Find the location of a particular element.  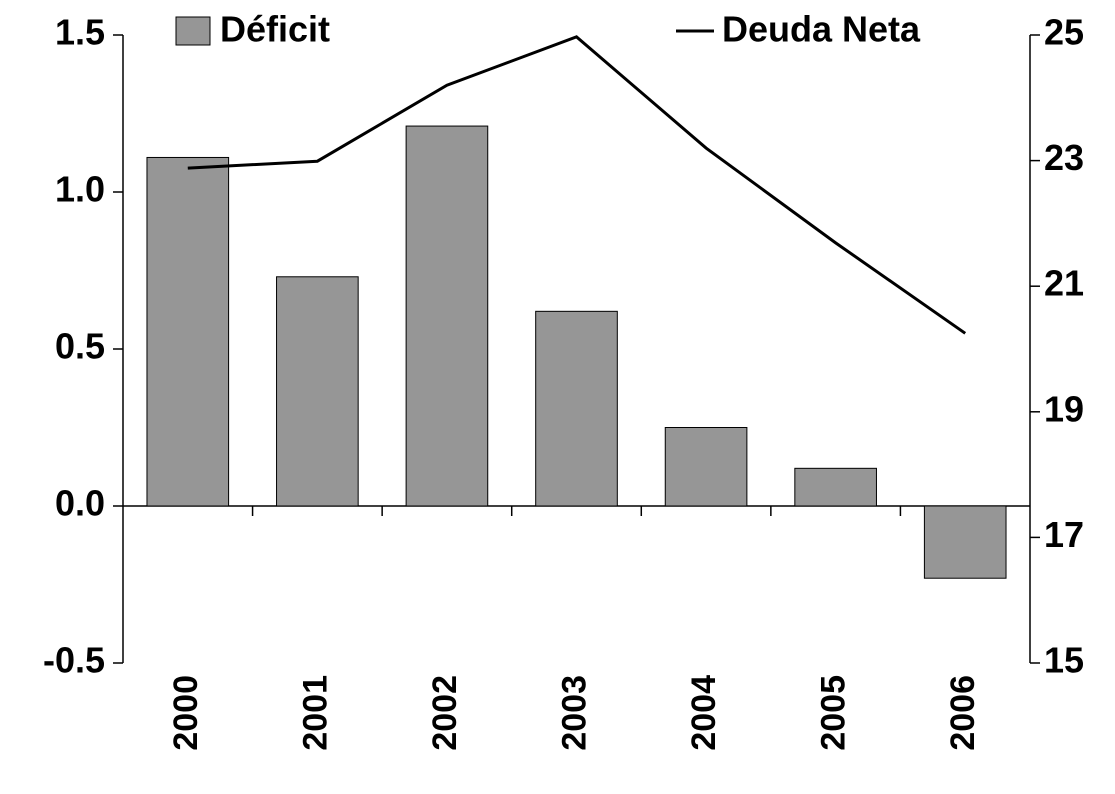

y2-tick-label: 19 is located at coordinates (1064, 408).